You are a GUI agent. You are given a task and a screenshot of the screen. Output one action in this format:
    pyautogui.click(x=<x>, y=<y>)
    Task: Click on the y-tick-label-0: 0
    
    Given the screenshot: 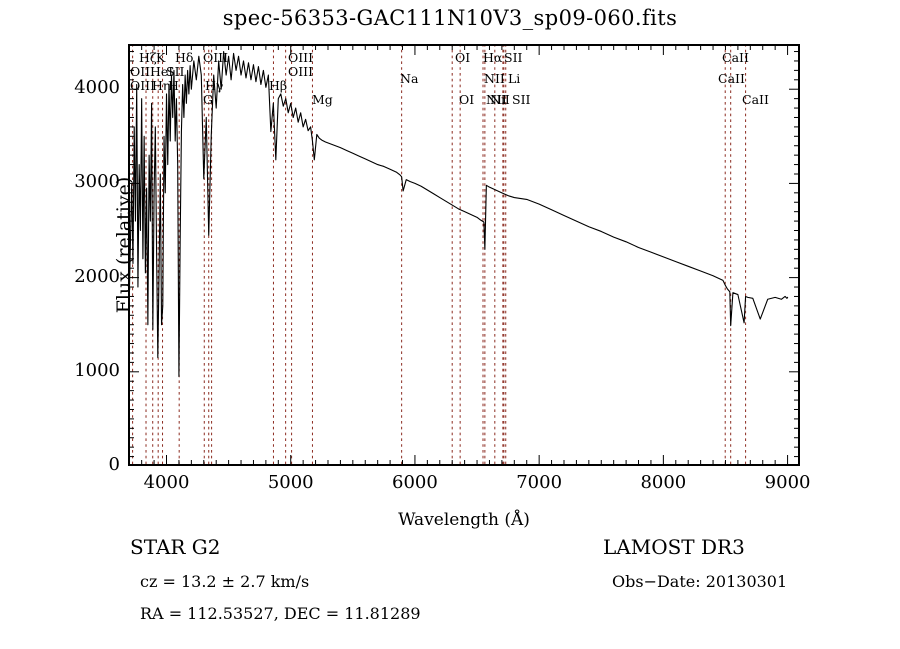 What is the action you would take?
    pyautogui.click(x=114, y=464)
    